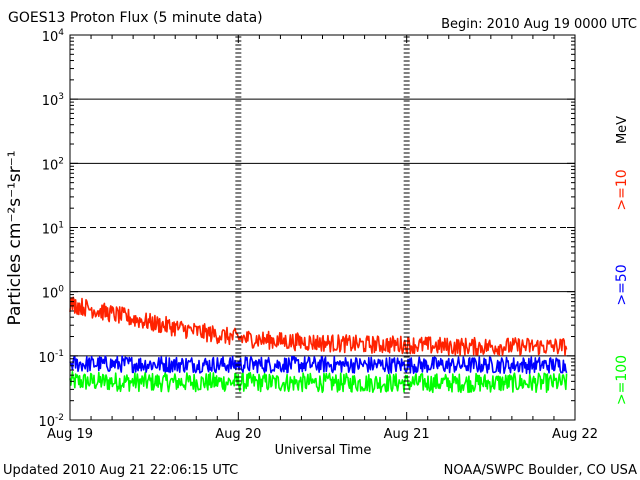 The width and height of the screenshot is (640, 480). I want to click on legend-entry: >=10, so click(622, 189).